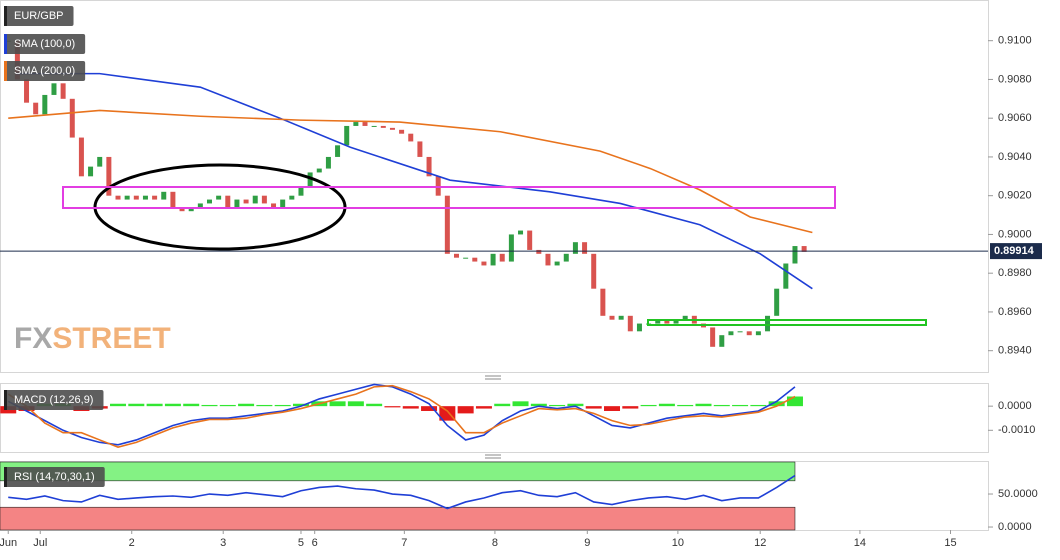 The width and height of the screenshot is (1060, 560). What do you see at coordinates (315, 543) in the screenshot?
I see `x-tick-label: 6` at bounding box center [315, 543].